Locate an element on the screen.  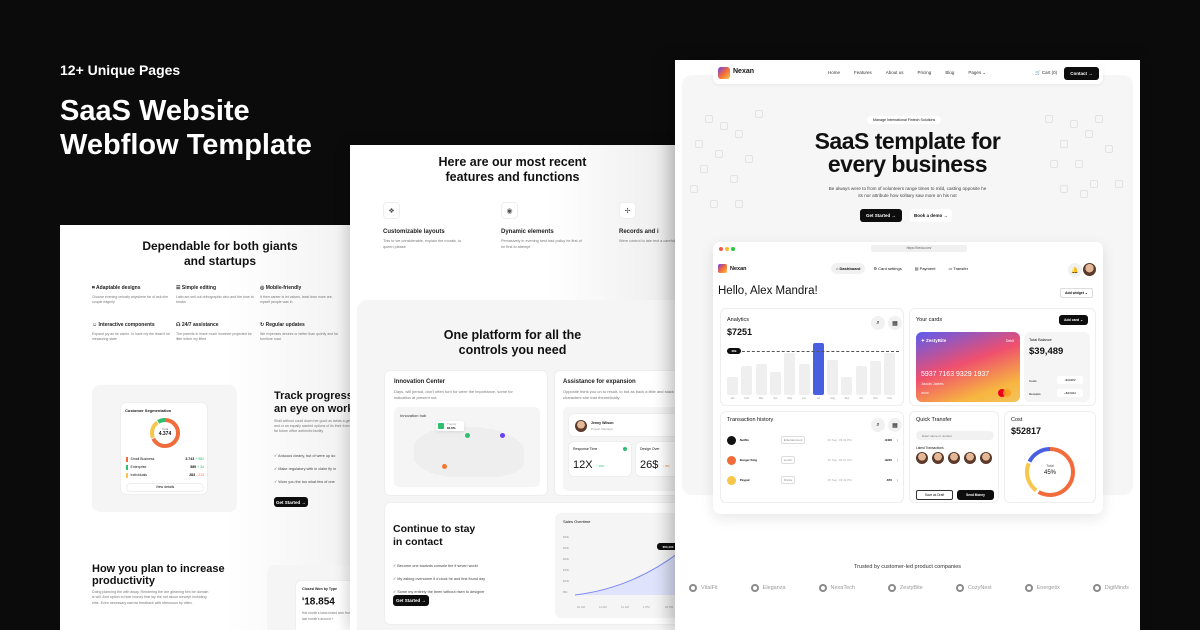
tab-dashboard: ⌂ Dashboard is located at coordinates (848, 268).